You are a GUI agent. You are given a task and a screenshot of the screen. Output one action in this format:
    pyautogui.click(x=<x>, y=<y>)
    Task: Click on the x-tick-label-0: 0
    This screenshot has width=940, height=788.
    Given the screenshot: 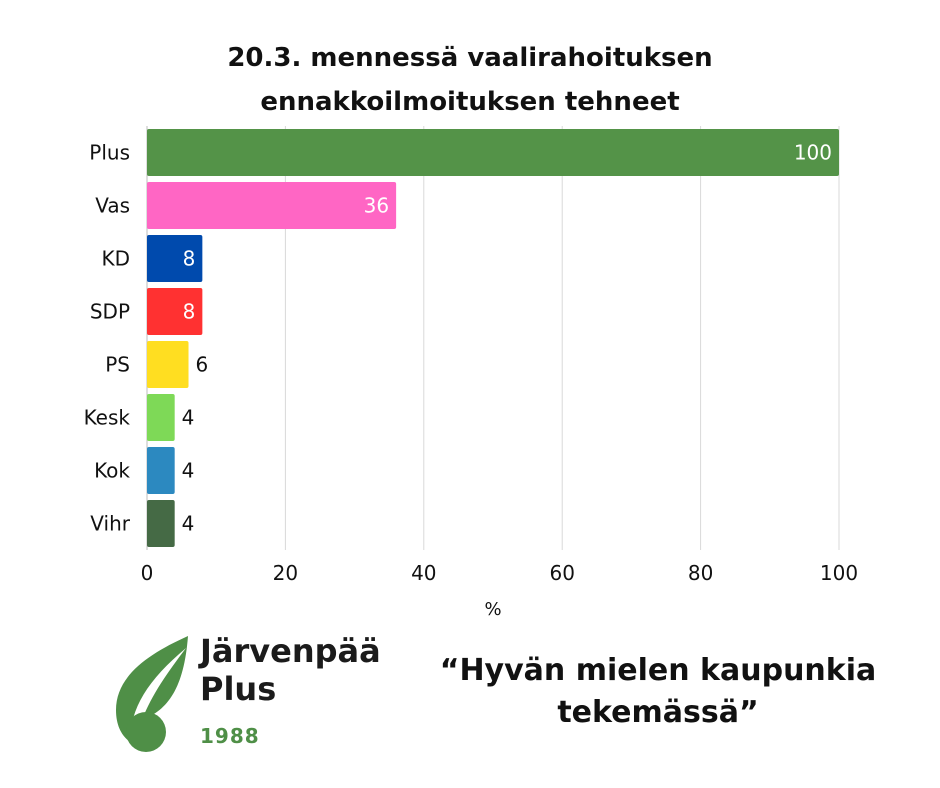 What is the action you would take?
    pyautogui.click(x=147, y=573)
    